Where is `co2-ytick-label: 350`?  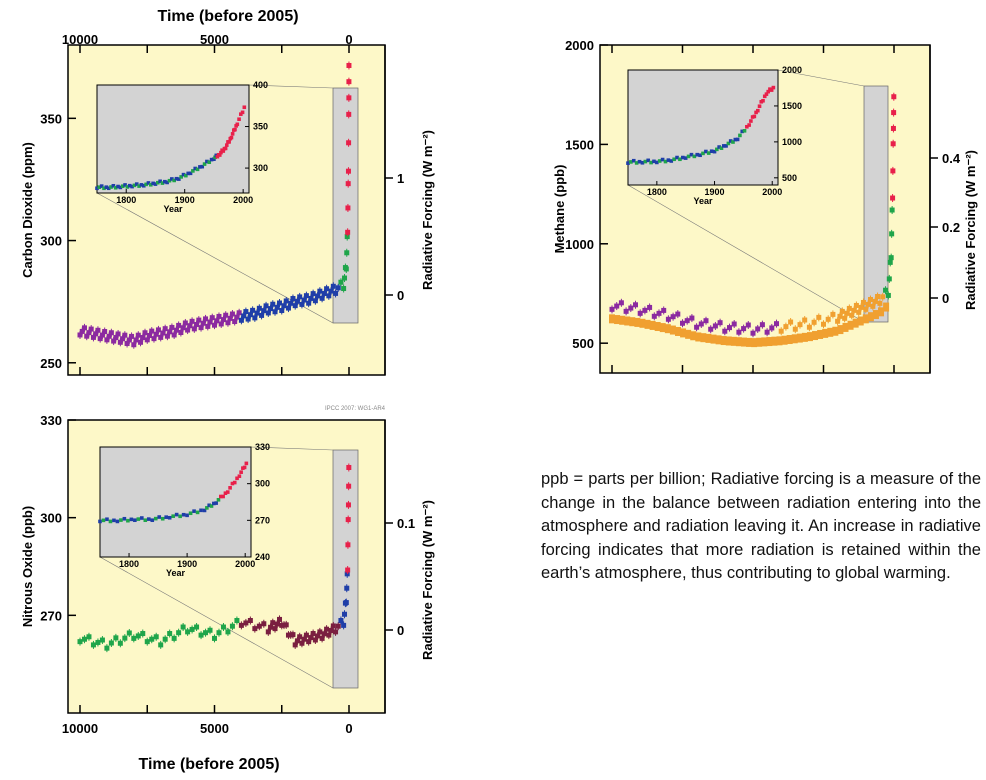
co2-ytick-label: 350 is located at coordinates (51, 118).